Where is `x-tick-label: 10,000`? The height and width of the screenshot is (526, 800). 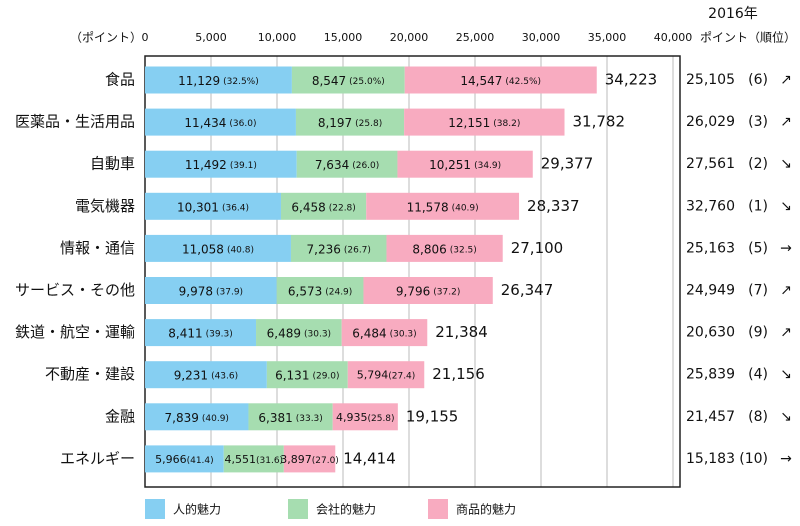 x-tick-label: 10,000 is located at coordinates (277, 37).